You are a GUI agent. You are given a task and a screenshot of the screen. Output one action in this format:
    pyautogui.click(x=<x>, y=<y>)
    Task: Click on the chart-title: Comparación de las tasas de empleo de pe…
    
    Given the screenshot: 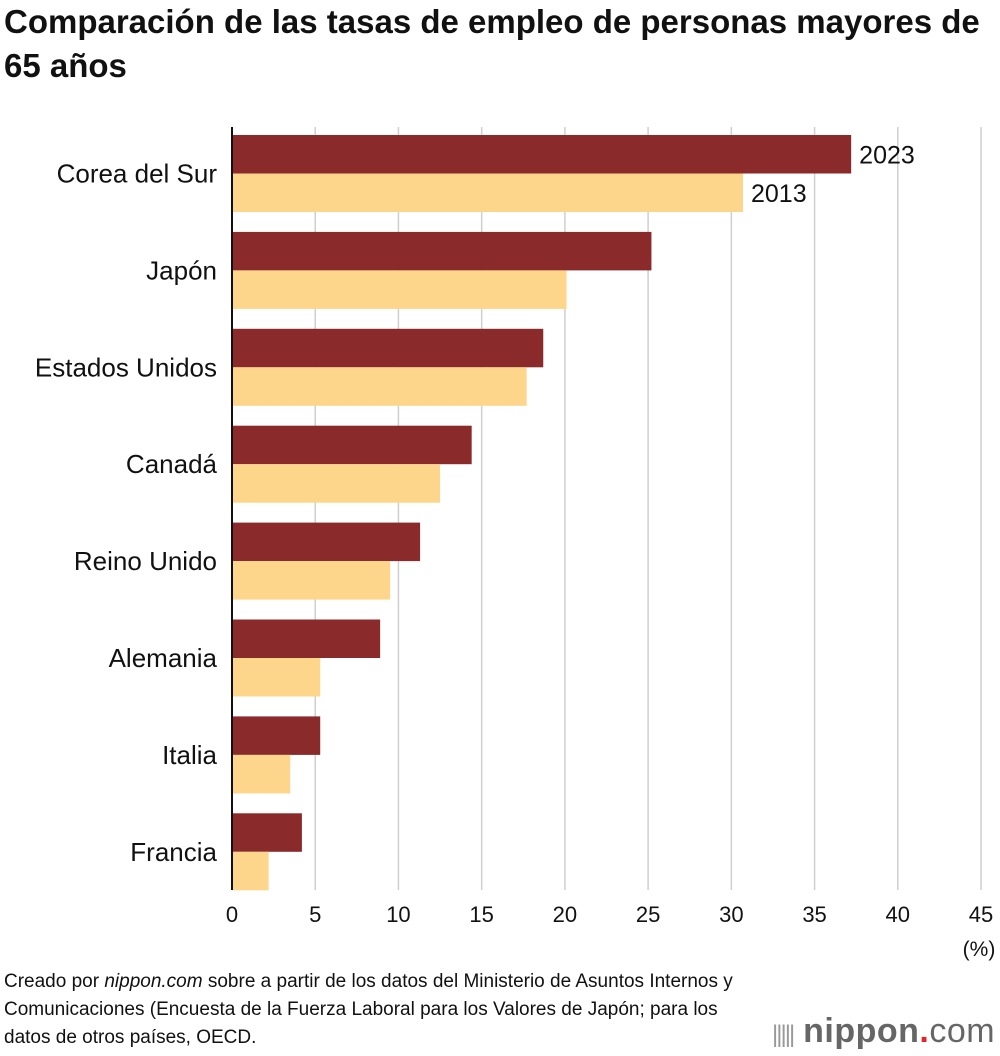 What is the action you would take?
    pyautogui.click(x=492, y=43)
    